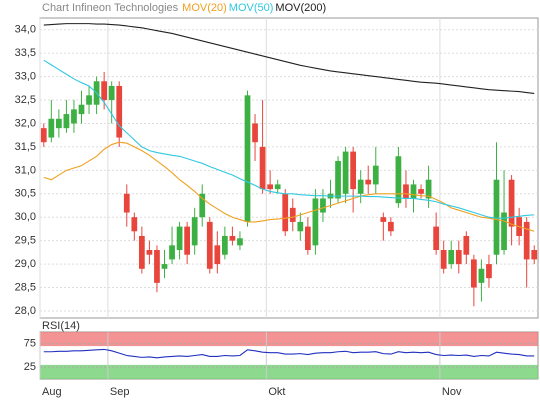  What do you see at coordinates (289, 353) in the screenshot?
I see `rsi-line` at bounding box center [289, 353].